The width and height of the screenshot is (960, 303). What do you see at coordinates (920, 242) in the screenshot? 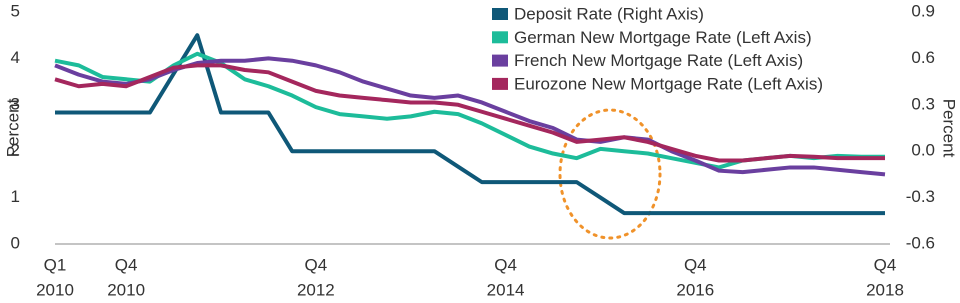
I see `y2-tick-label: -0.6` at bounding box center [920, 242].